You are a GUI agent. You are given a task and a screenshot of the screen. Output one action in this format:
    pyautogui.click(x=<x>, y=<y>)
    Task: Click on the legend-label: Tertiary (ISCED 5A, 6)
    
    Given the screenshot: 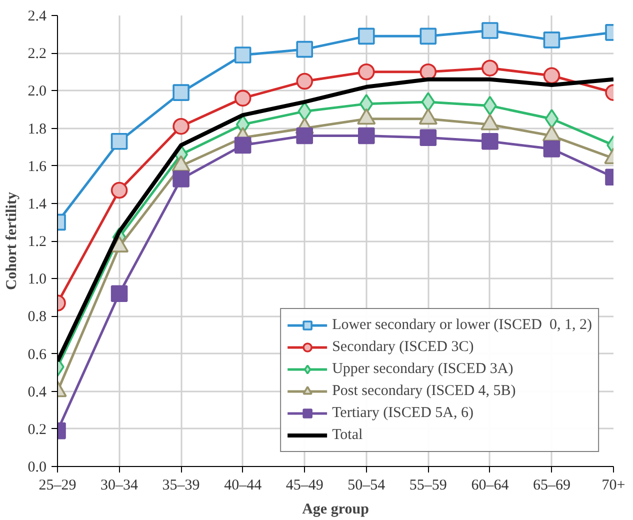 What is the action you would take?
    pyautogui.click(x=403, y=413)
    